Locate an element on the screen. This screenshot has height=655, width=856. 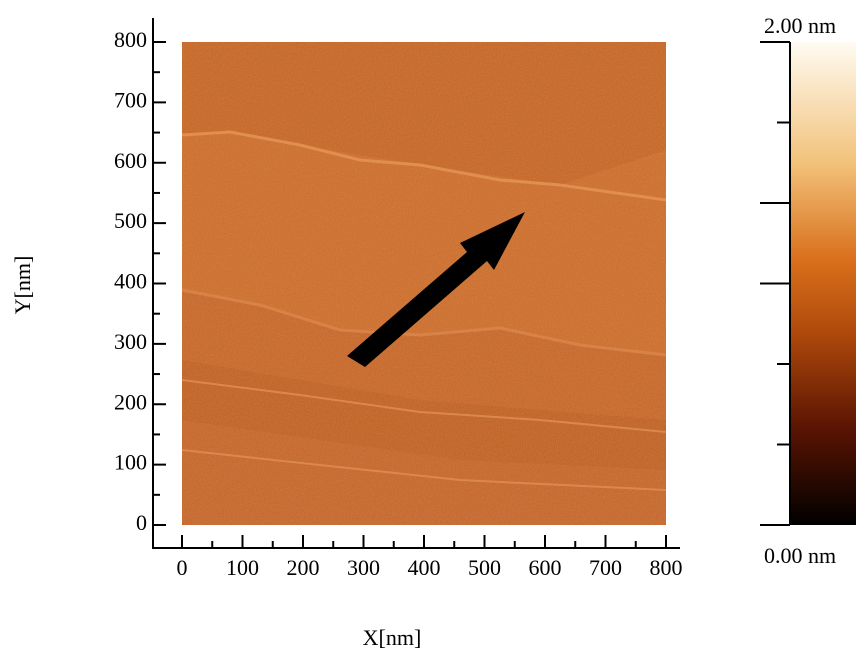
y-tick-label: 700 is located at coordinates (130, 99).